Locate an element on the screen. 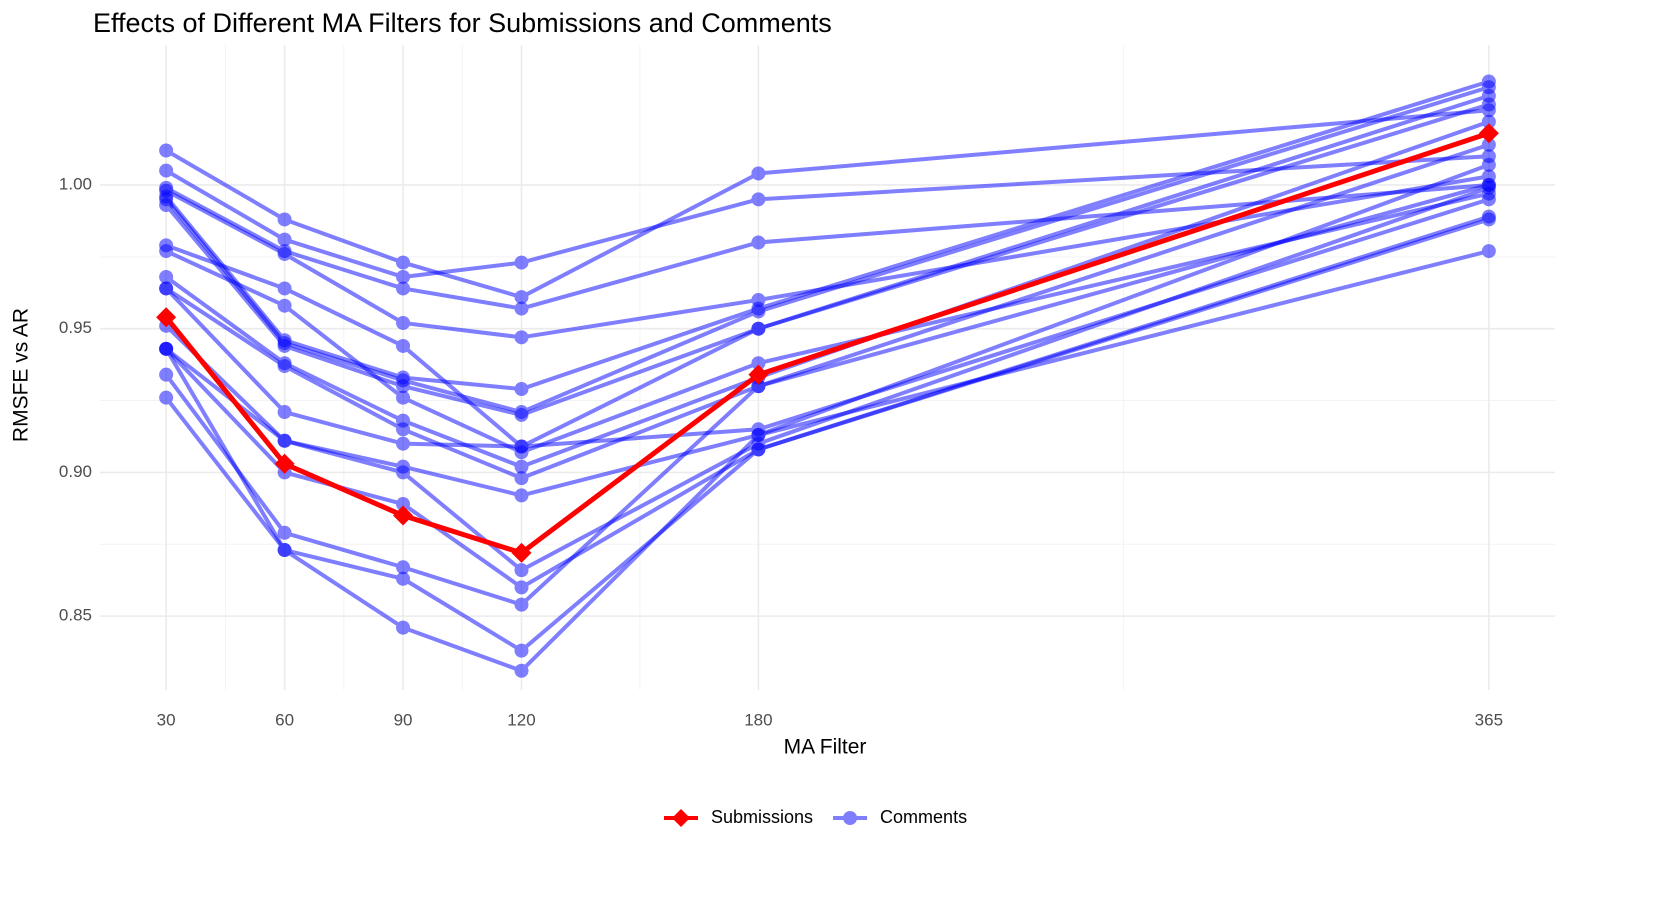 The image size is (1661, 913). y-axis-label: RMSFE vs AR is located at coordinates (21, 375).